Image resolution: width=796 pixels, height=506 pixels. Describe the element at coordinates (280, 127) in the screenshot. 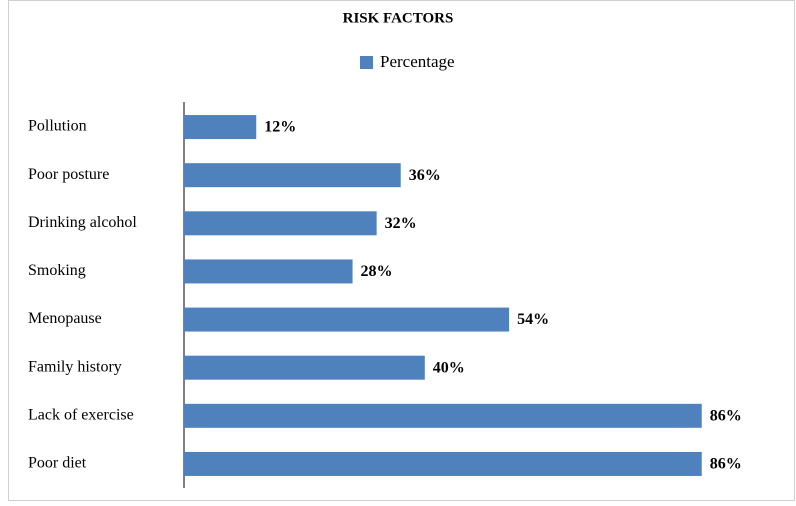

I see `data-label: 12%` at that location.